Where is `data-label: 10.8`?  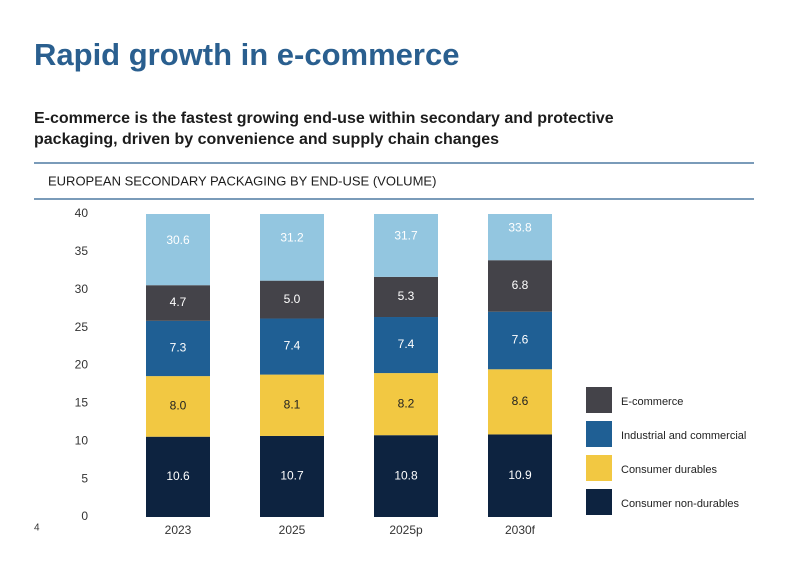 data-label: 10.8 is located at coordinates (406, 475).